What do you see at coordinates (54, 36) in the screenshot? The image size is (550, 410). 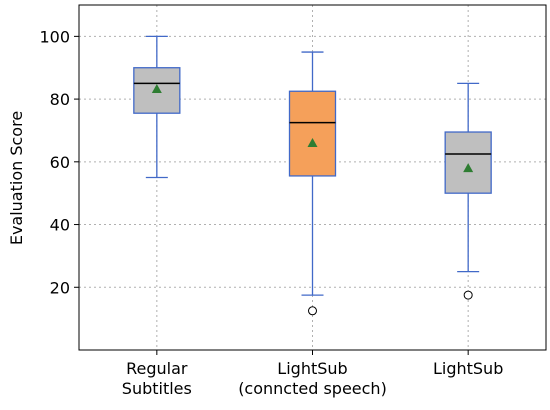 I see `y-tick-label: 100` at bounding box center [54, 36].